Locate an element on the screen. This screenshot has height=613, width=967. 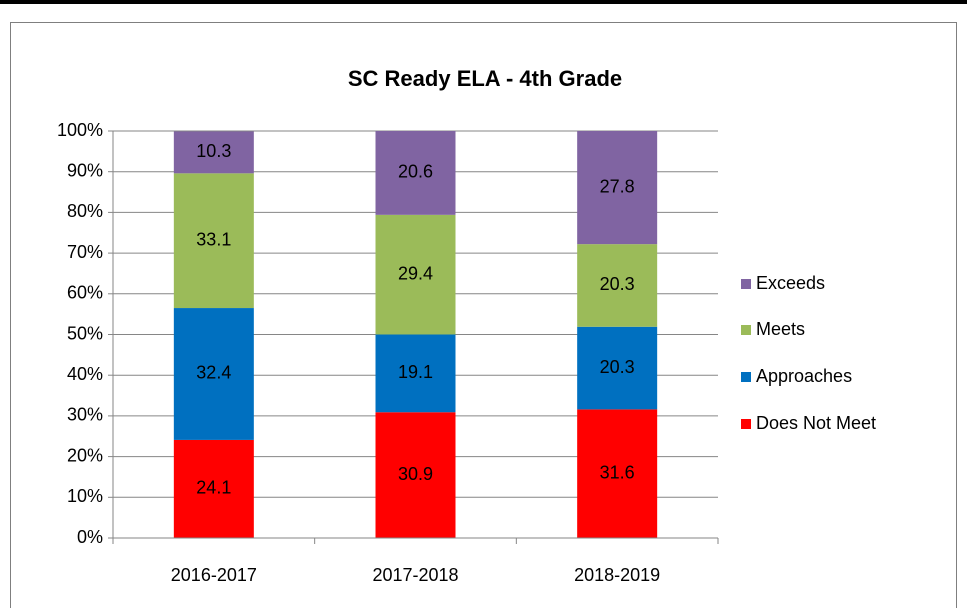
legend-label: Meets is located at coordinates (780, 329).